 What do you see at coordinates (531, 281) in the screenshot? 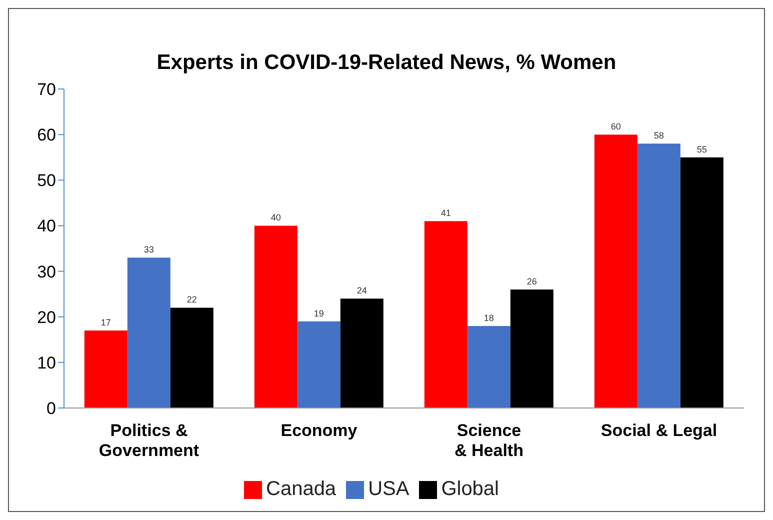
I see `data-label: 26` at bounding box center [531, 281].